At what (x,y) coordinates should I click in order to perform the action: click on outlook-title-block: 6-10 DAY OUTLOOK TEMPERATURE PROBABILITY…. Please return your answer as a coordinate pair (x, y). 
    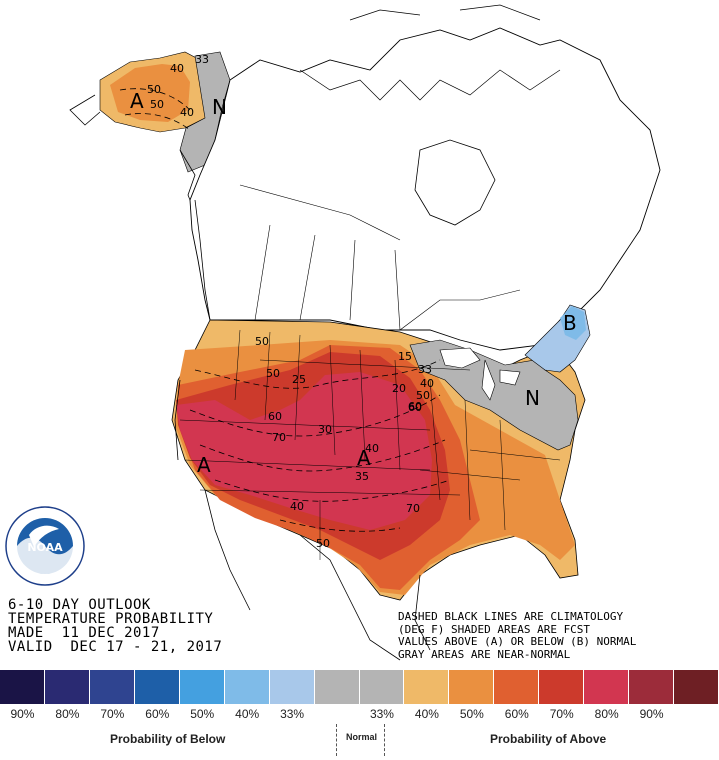
    Looking at the image, I should click on (115, 626).